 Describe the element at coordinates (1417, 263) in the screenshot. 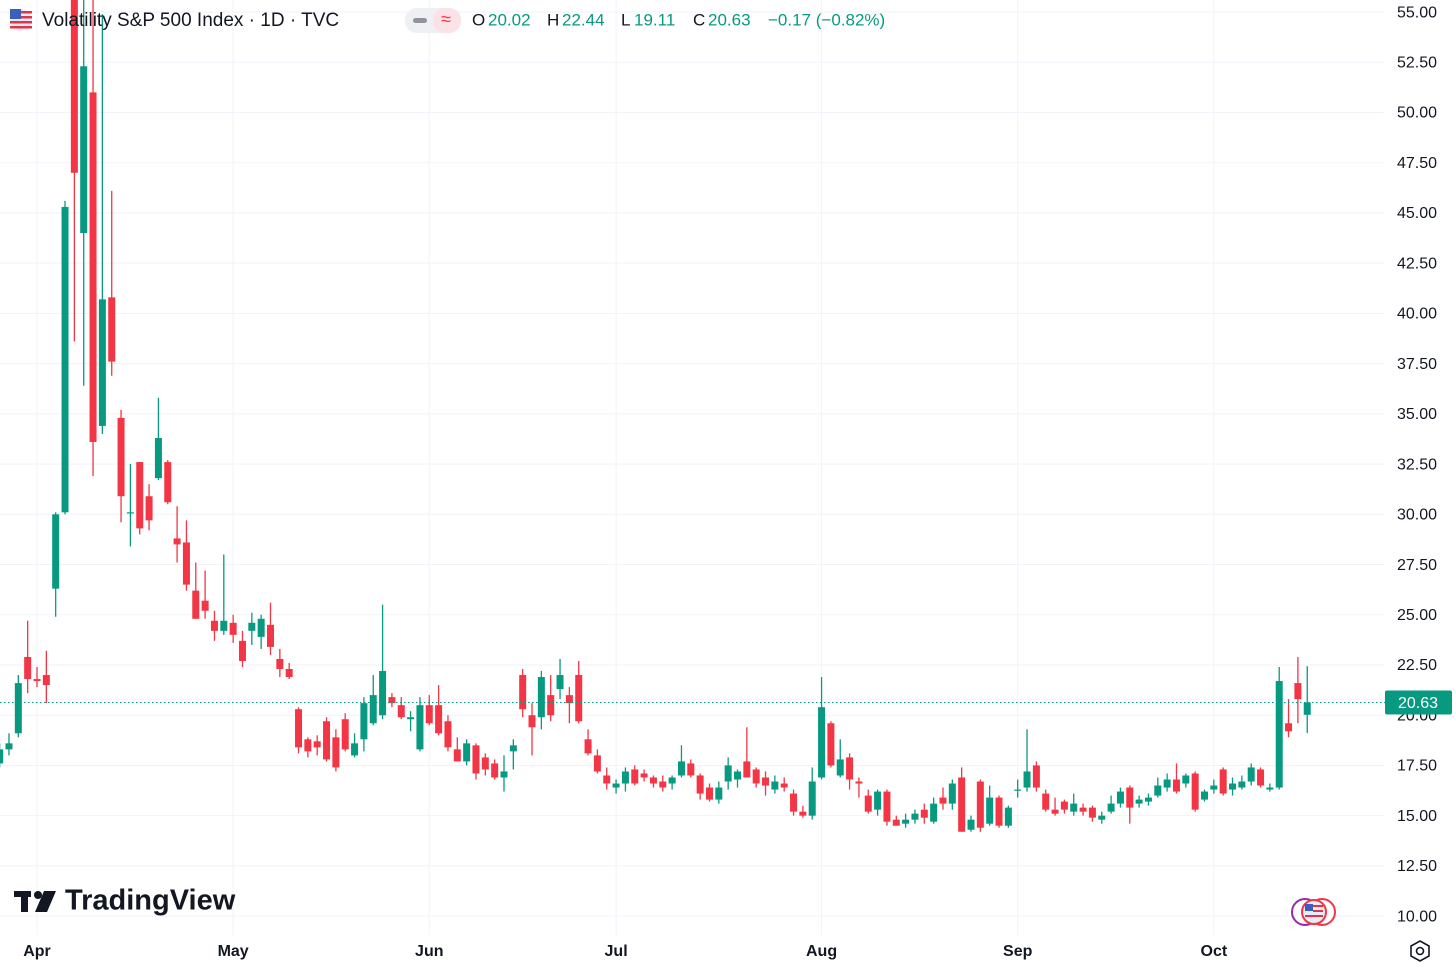

I see `y-tick-label: 42.50` at that location.